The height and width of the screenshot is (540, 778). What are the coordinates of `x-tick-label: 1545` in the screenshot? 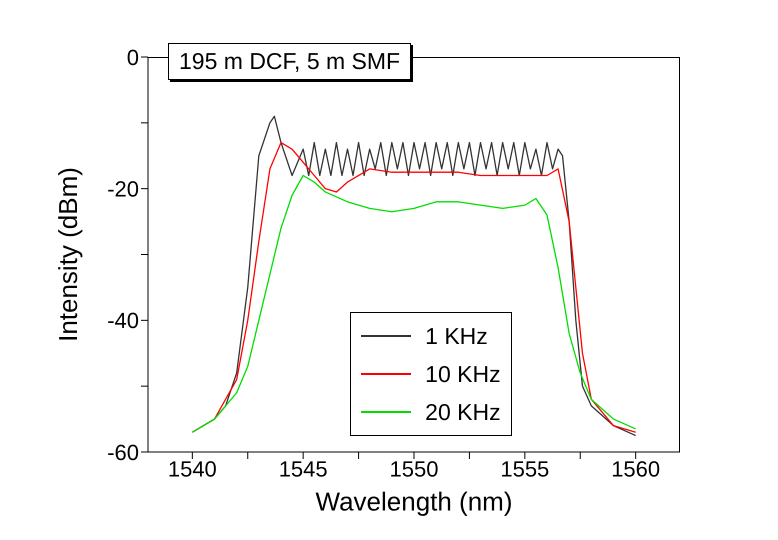 It's located at (303, 469).